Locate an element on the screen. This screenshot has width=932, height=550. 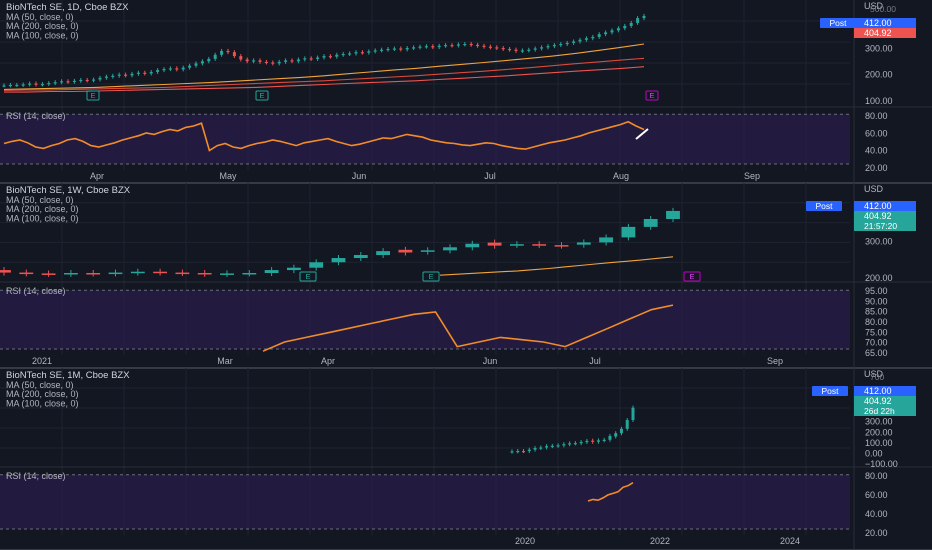
rsi-tick-label: 75.00 is located at coordinates (876, 332).